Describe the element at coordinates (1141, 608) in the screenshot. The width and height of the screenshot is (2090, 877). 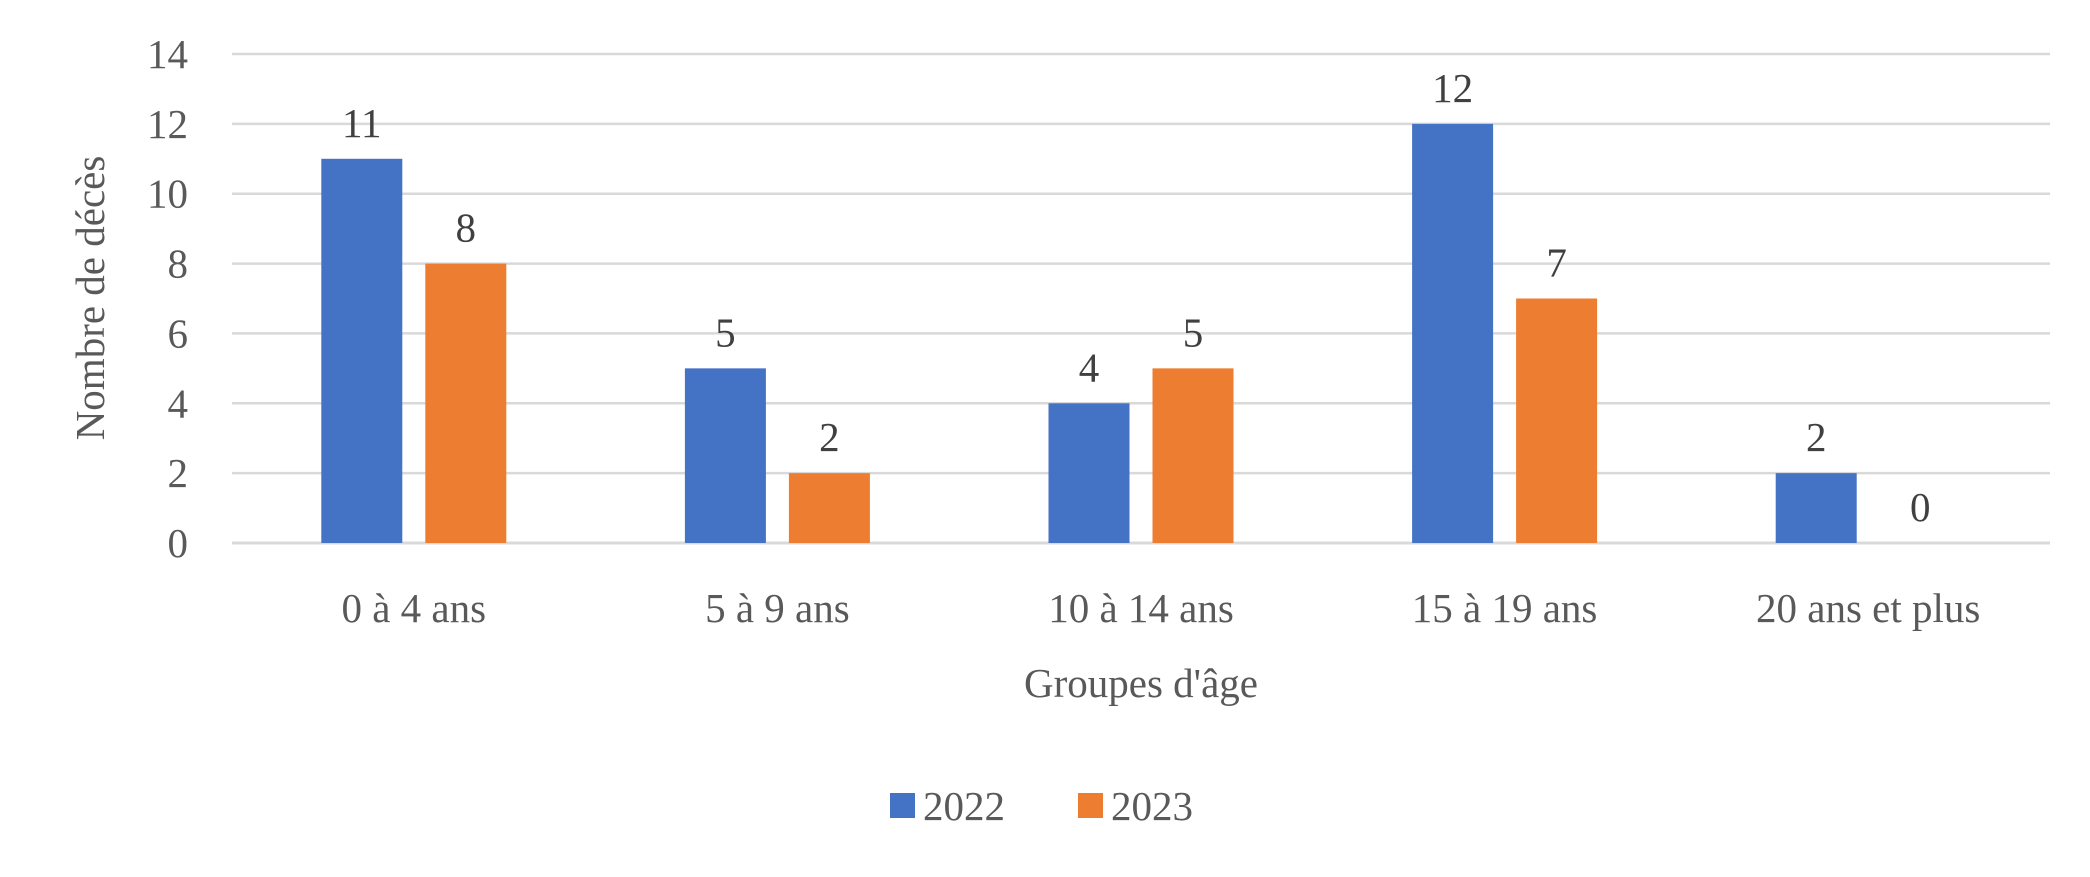
I see `x-tick-label: 10 à 14 ans` at that location.